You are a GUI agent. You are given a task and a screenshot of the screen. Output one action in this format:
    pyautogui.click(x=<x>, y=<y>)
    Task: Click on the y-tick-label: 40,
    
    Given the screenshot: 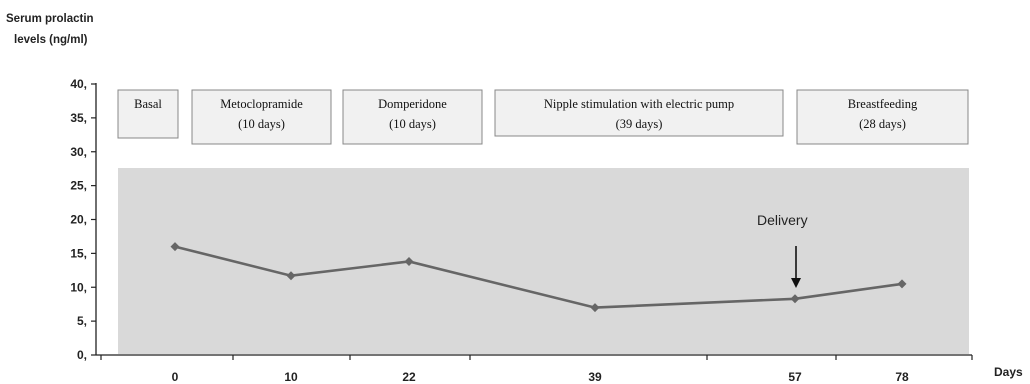 What is the action you would take?
    pyautogui.click(x=78, y=84)
    